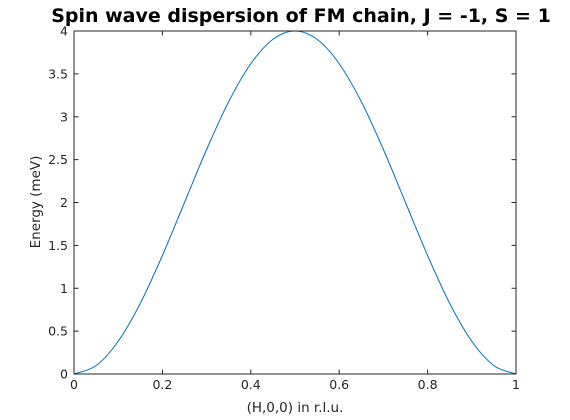 Image resolution: width=570 pixels, height=420 pixels. What do you see at coordinates (339, 384) in the screenshot?
I see `x-tick-label-3: 0.6` at bounding box center [339, 384].